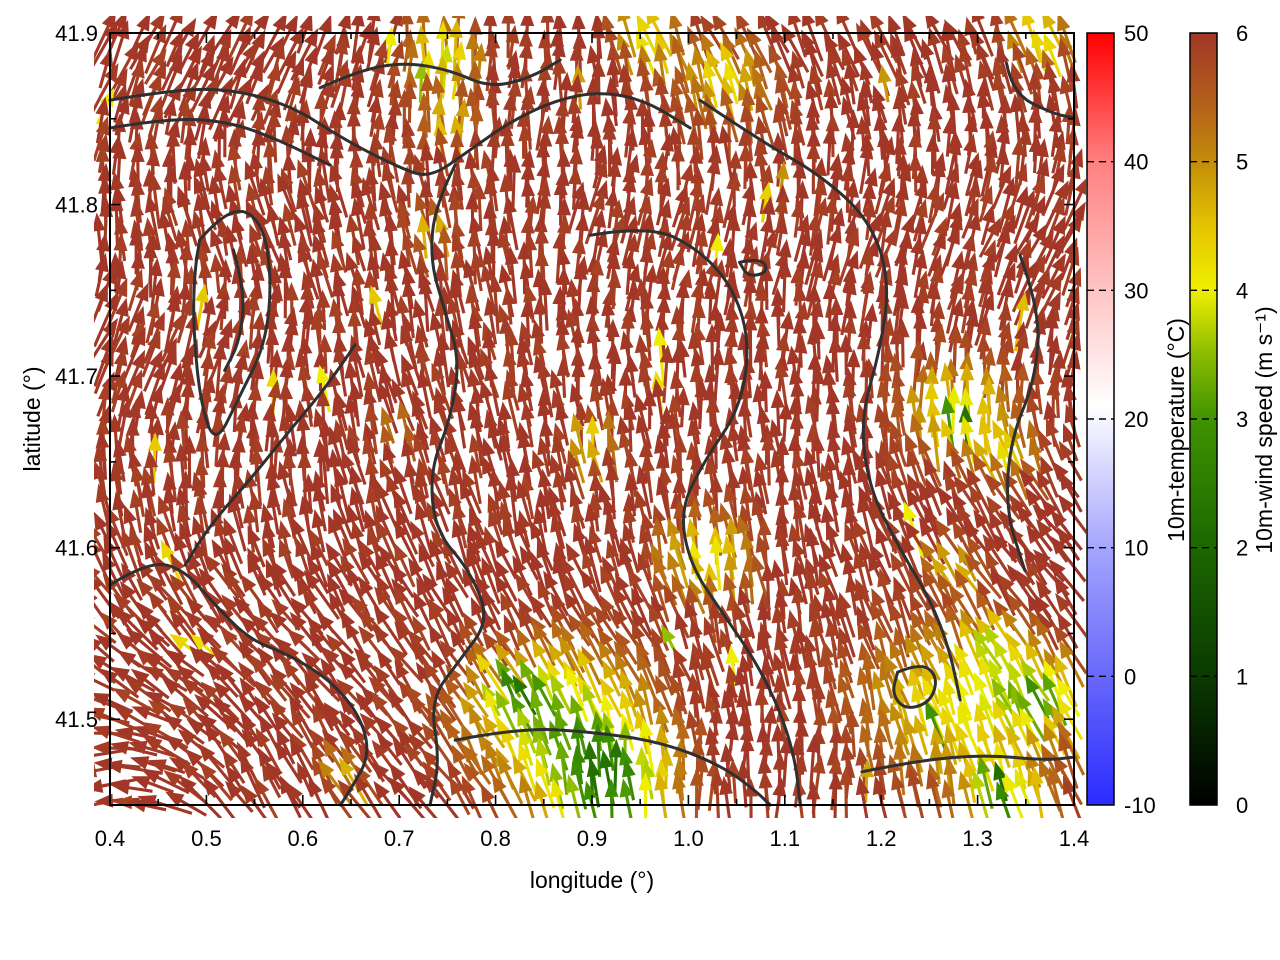 The width and height of the screenshot is (1280, 960). Describe the element at coordinates (76, 719) in the screenshot. I see `y-tick-label: 41.5` at that location.